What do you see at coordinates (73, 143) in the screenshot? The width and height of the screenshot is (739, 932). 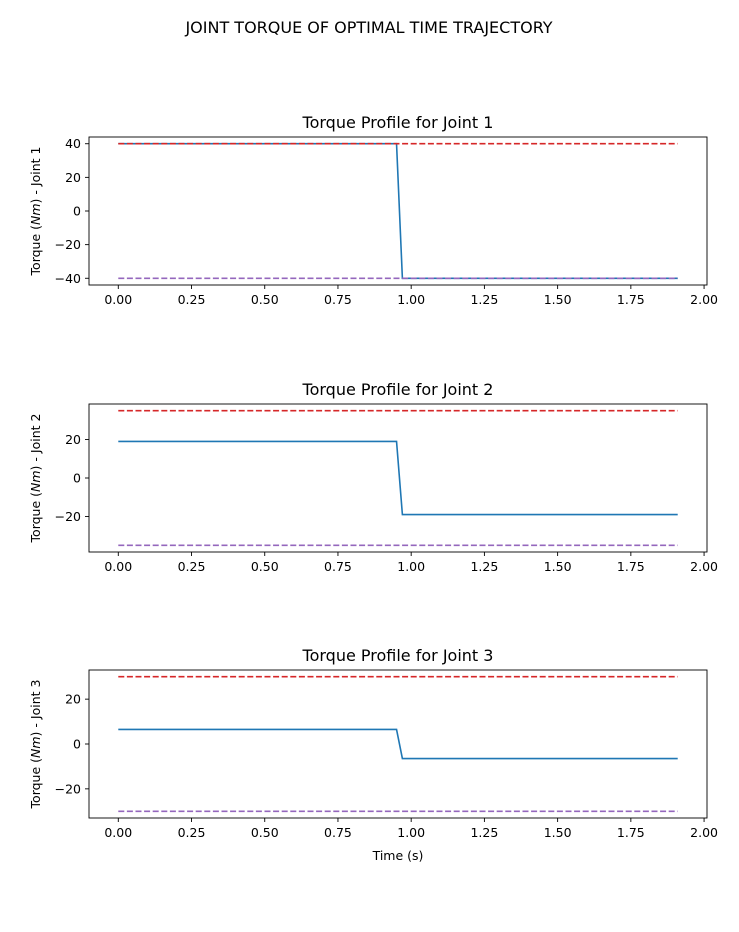 I see `y-tick-label: 40` at bounding box center [73, 143].